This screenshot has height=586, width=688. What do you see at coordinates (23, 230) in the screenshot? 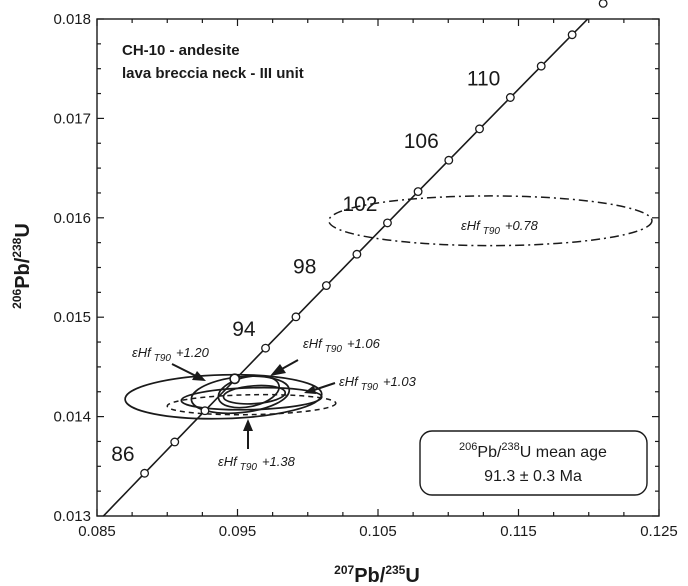
I see `y-axis-title-end: U` at bounding box center [23, 230].